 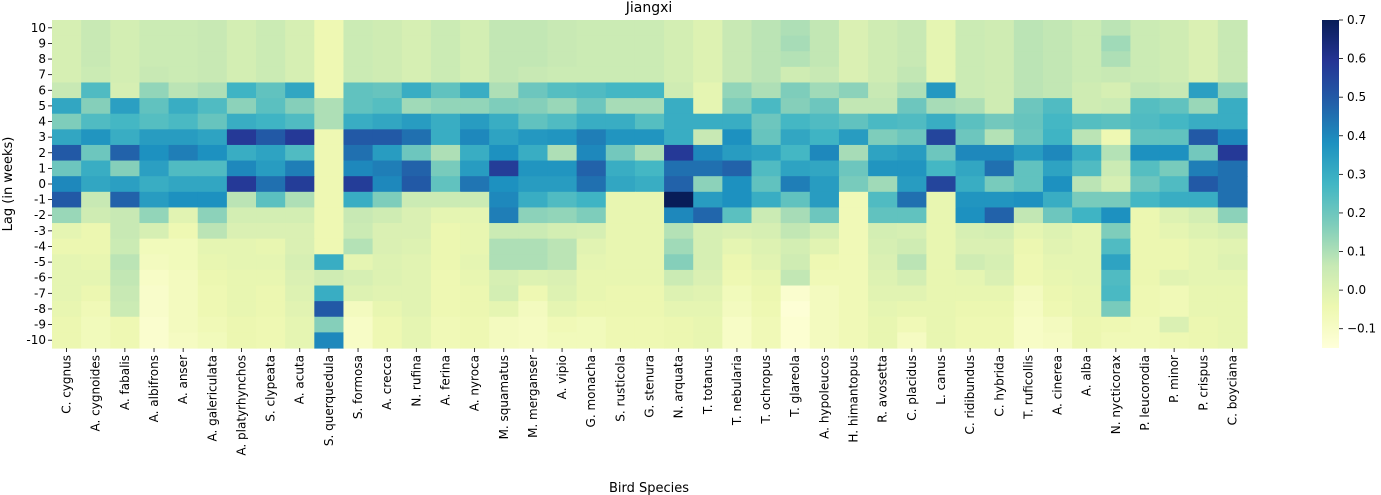 I want to click on colorbar-tick-label: 0.1, so click(x=1356, y=252).